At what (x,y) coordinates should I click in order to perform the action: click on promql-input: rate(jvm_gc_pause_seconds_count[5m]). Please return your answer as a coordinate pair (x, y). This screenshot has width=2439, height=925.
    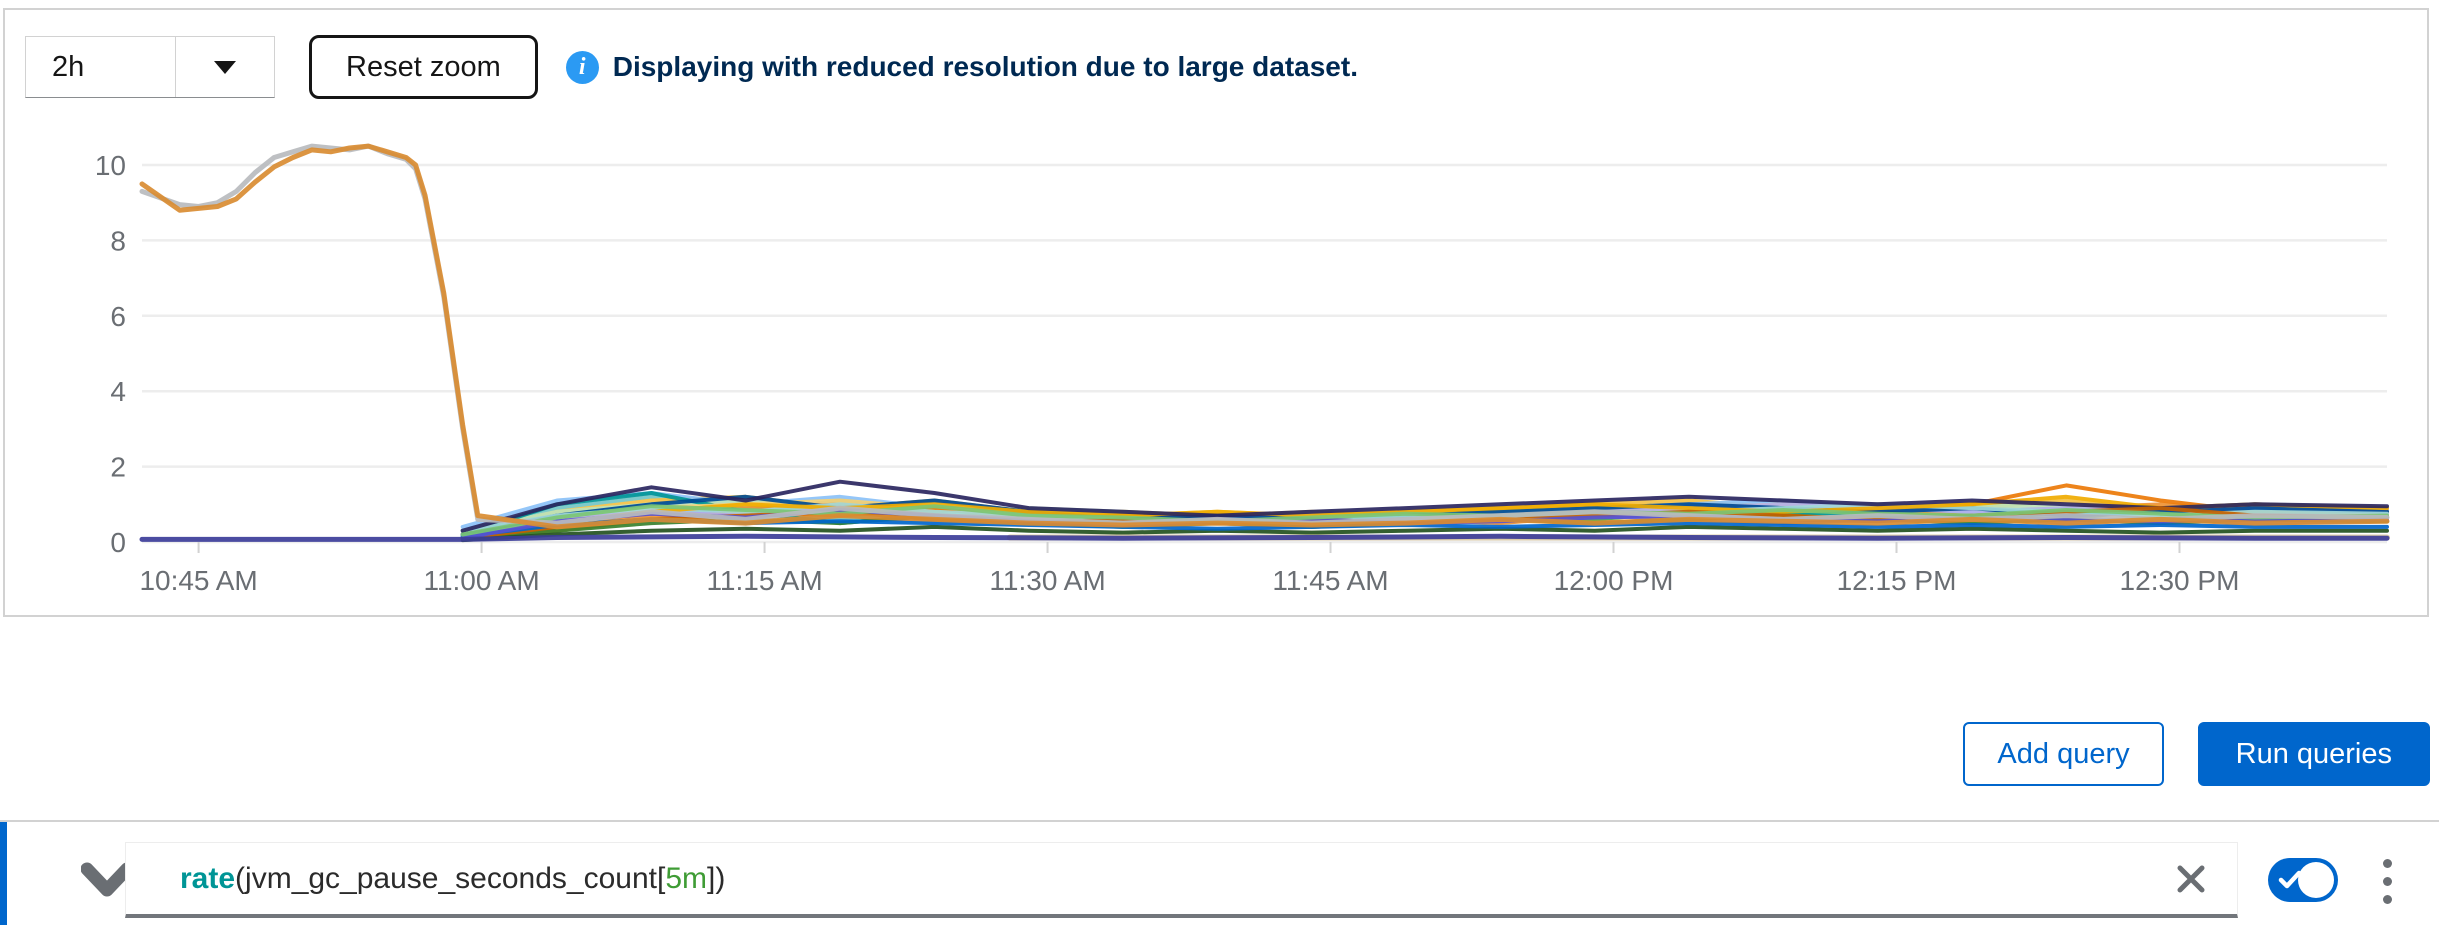
    Looking at the image, I should click on (1181, 880).